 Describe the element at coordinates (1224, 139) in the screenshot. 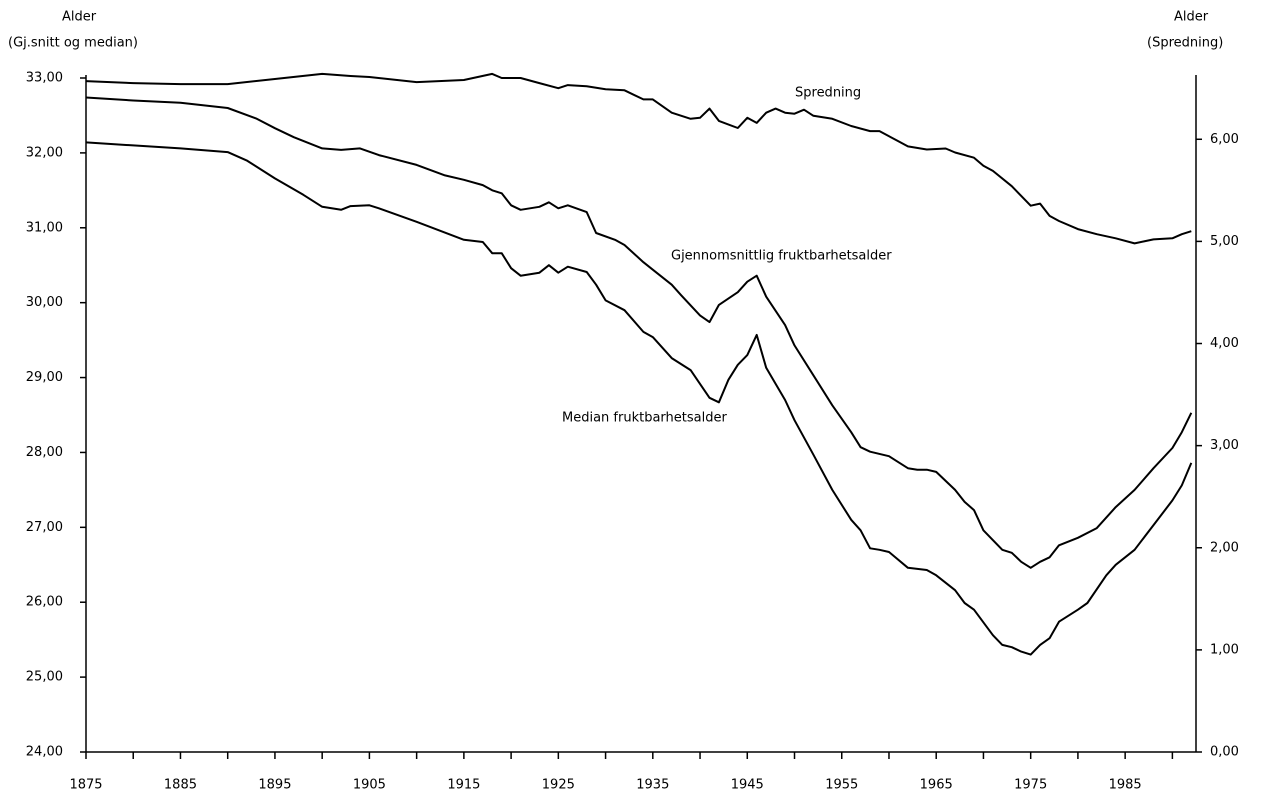

I see `y2-tick-label: 6,00` at that location.